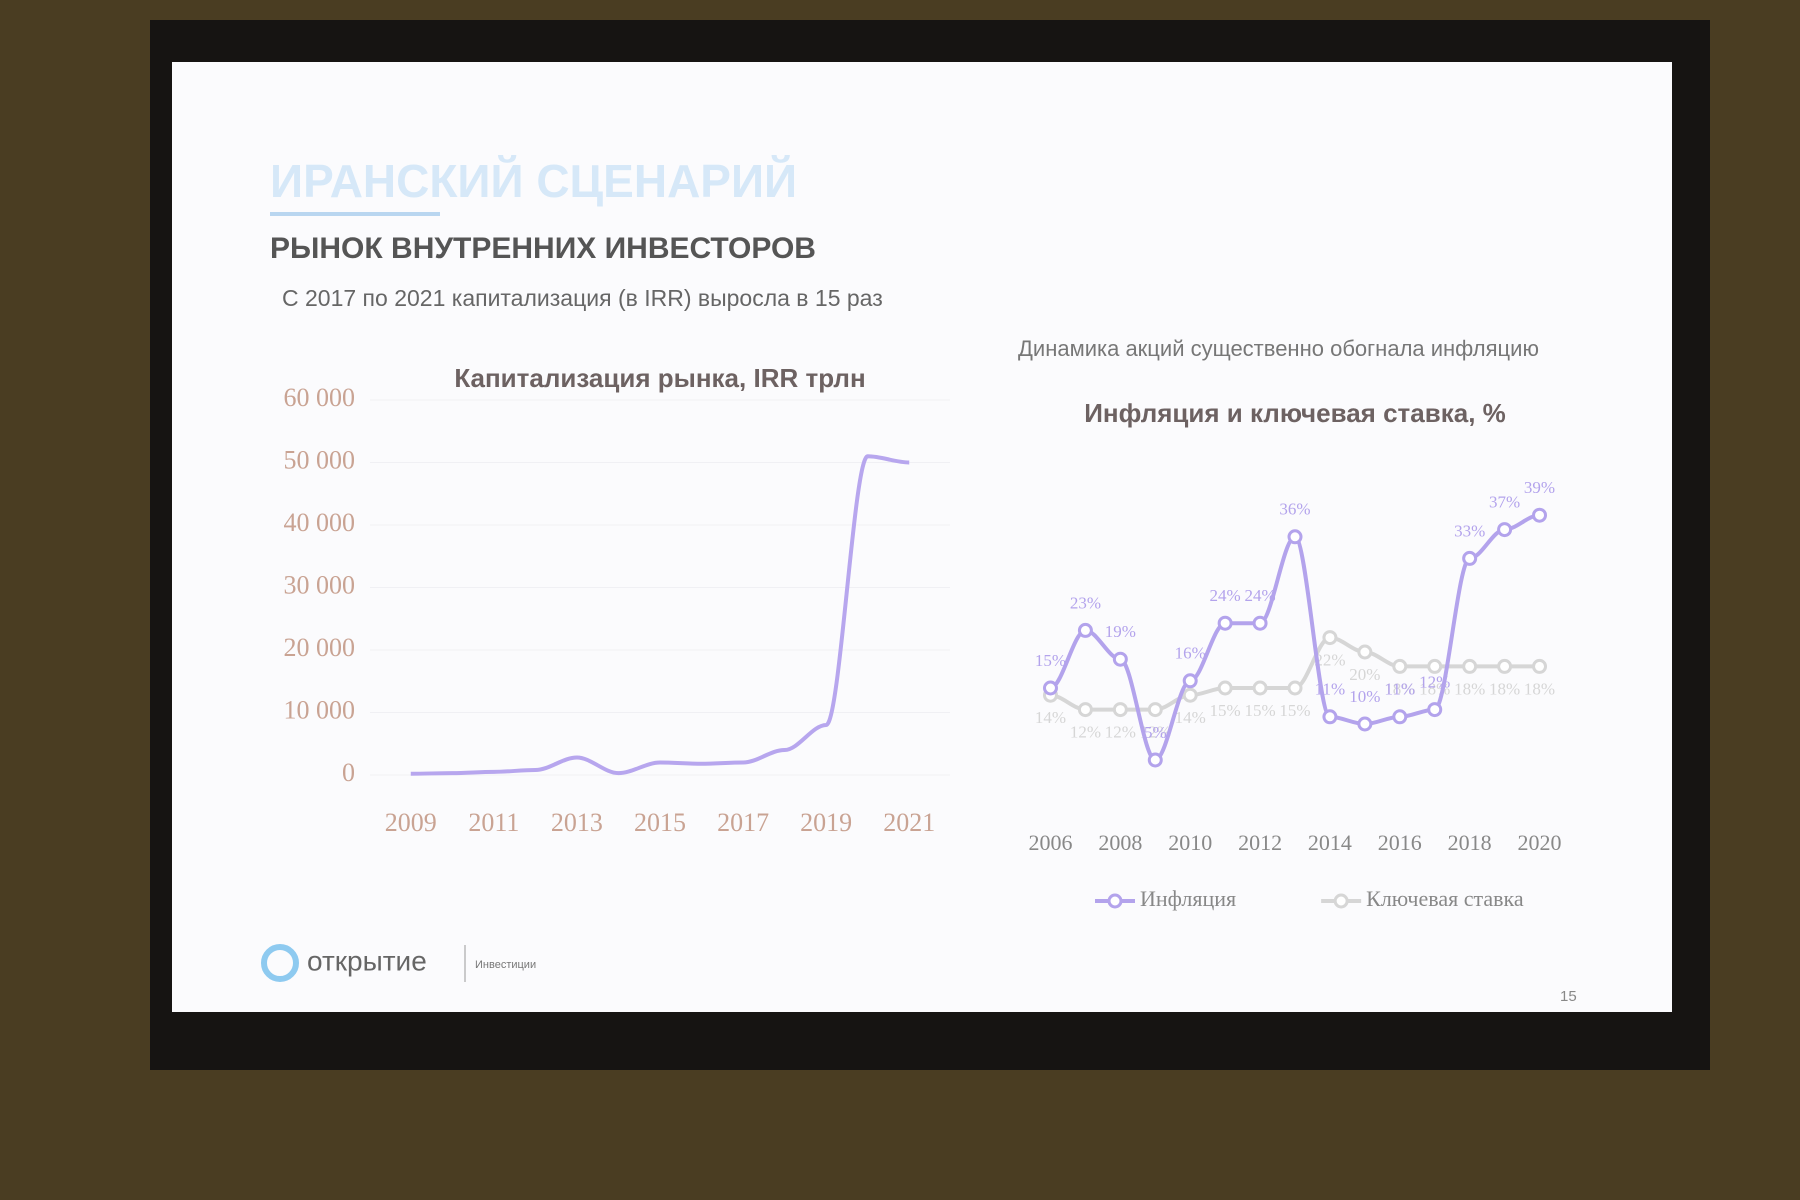 This screenshot has height=1200, width=1800. I want to click on slide-heading: РЫНОК ВНУТРЕННИХ ИНВЕСТОРОВ, so click(543, 248).